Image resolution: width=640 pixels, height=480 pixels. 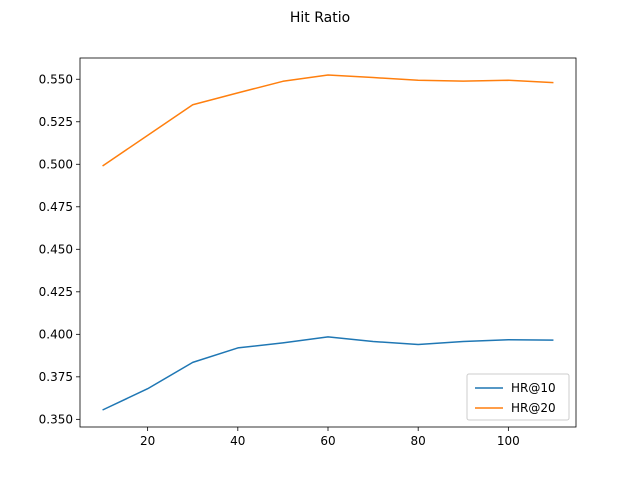 I want to click on legend: HR@10 HR@20, so click(x=518, y=397).